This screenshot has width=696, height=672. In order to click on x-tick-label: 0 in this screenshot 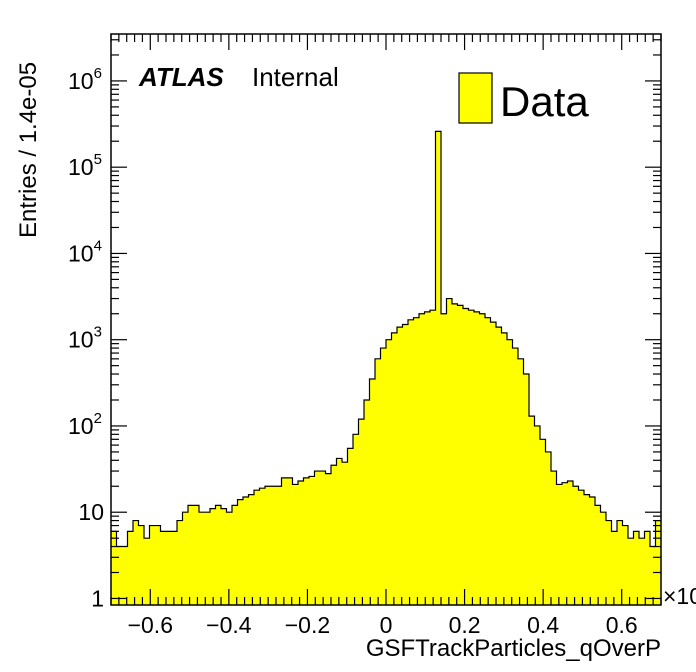, I will do `click(386, 625)`.